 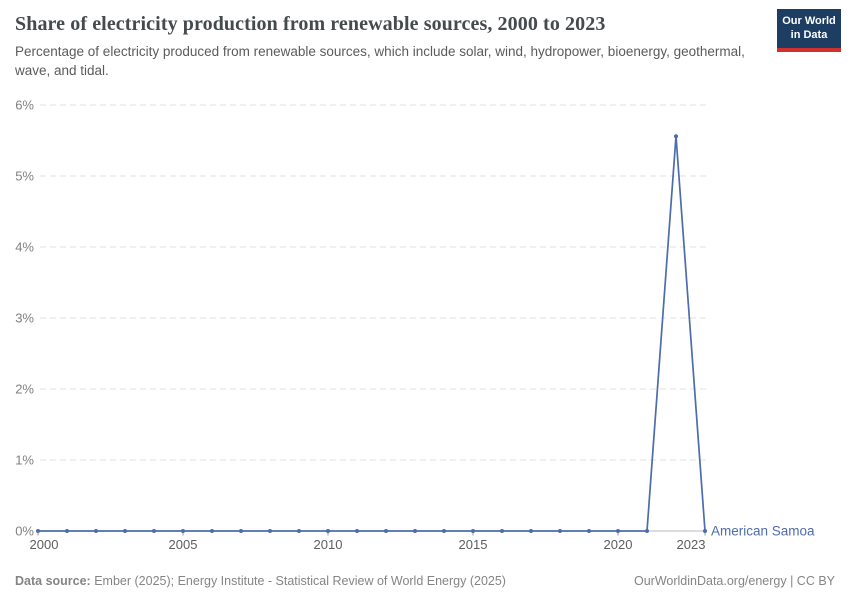 I want to click on entity-label: American Samoa, so click(x=763, y=531).